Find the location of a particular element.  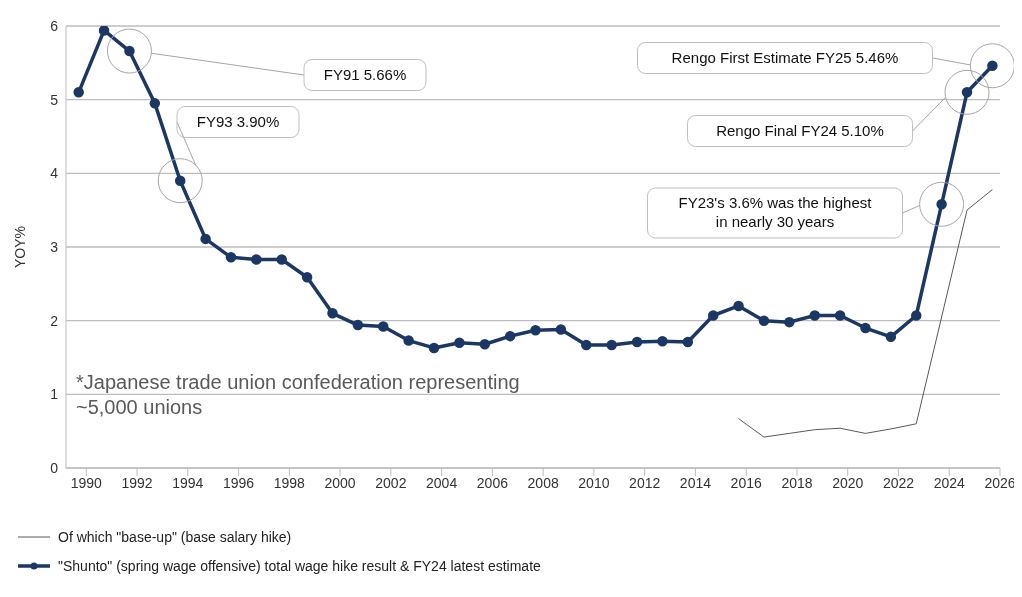

x-tick-label: 2006 is located at coordinates (492, 482).